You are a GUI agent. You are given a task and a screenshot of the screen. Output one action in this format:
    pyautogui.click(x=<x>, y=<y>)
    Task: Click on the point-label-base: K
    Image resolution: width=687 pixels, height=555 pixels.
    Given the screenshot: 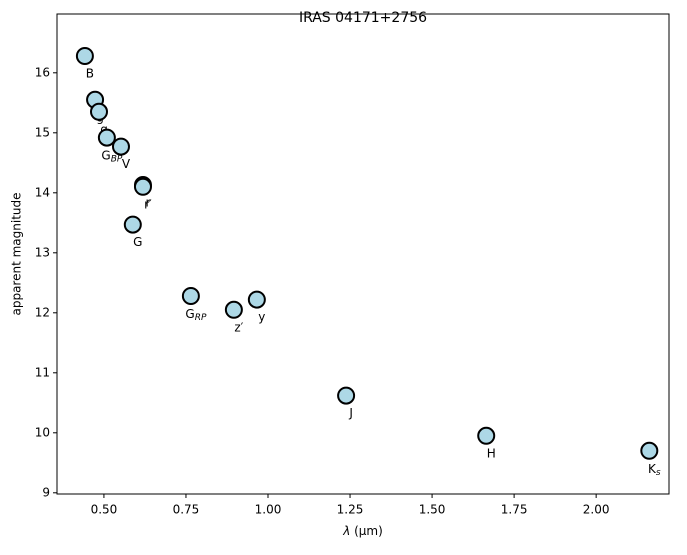 What is the action you would take?
    pyautogui.click(x=652, y=468)
    